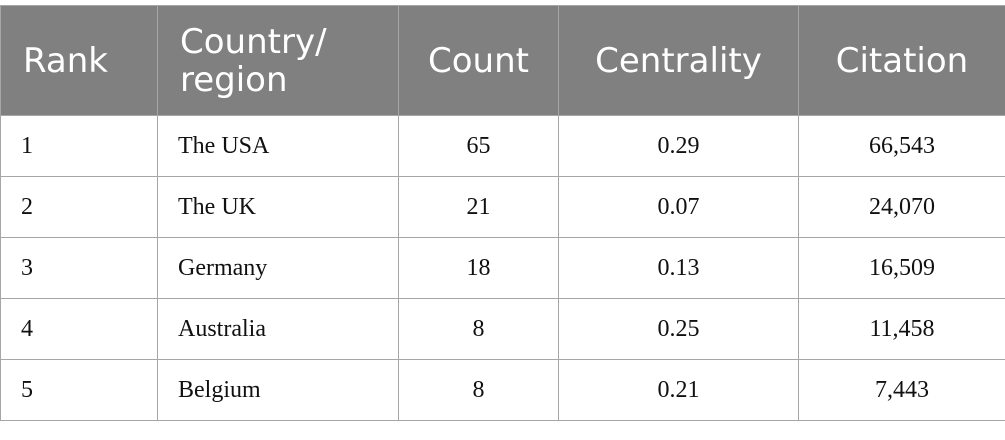 The width and height of the screenshot is (1005, 440). I want to click on table-cell: 11,458, so click(901, 329).